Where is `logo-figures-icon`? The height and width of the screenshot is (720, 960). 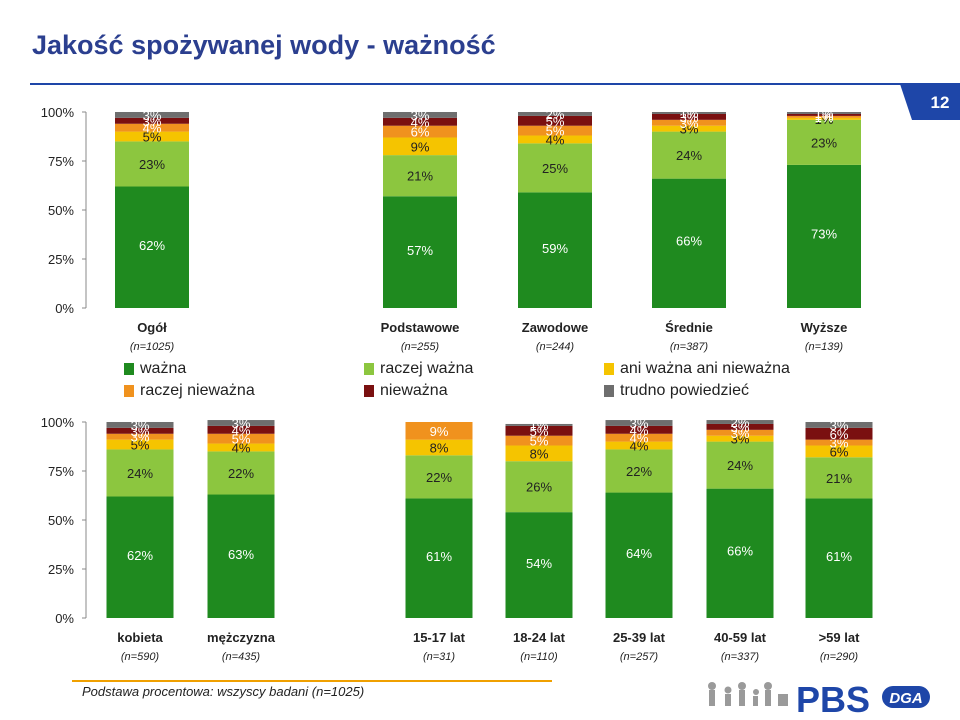 logo-figures-icon is located at coordinates (748, 694).